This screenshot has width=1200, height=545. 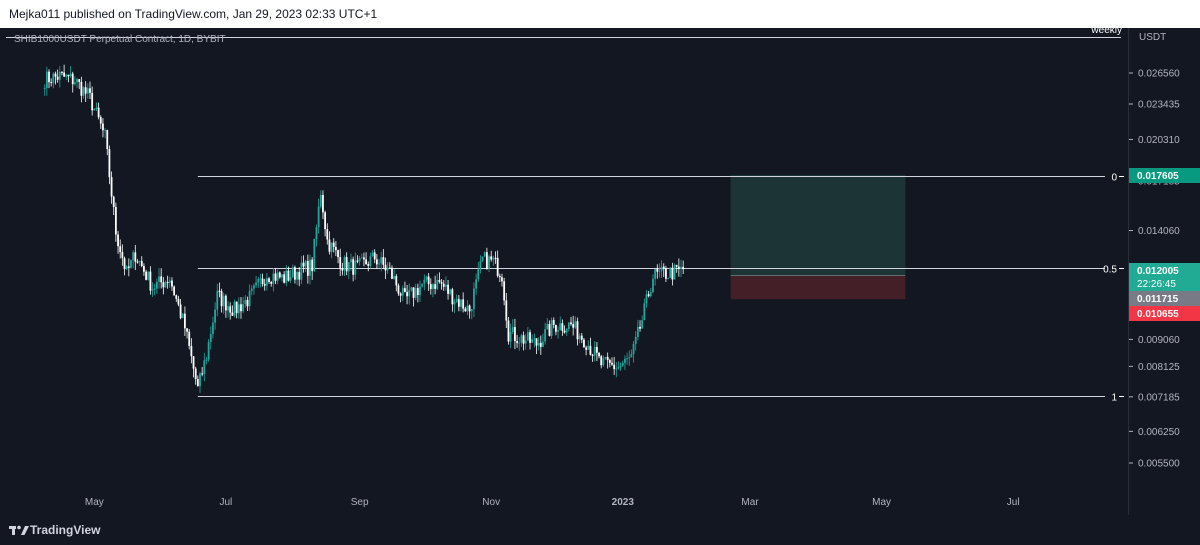 What do you see at coordinates (94, 502) in the screenshot?
I see `x-tick-label: May` at bounding box center [94, 502].